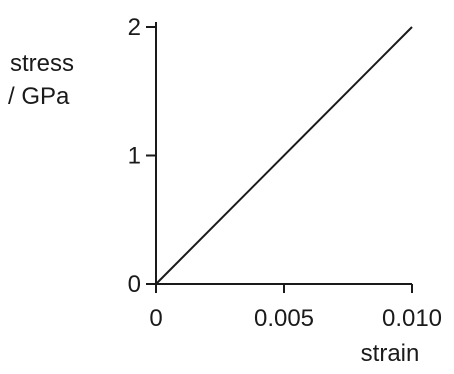 The image size is (454, 374). I want to click on x-tick-label: 0.005, so click(284, 318).